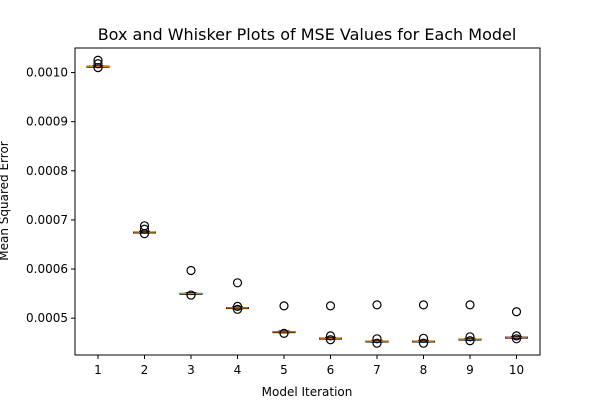 This screenshot has height=400, width=600. I want to click on y-tick-label: 0.0008, so click(47, 171).